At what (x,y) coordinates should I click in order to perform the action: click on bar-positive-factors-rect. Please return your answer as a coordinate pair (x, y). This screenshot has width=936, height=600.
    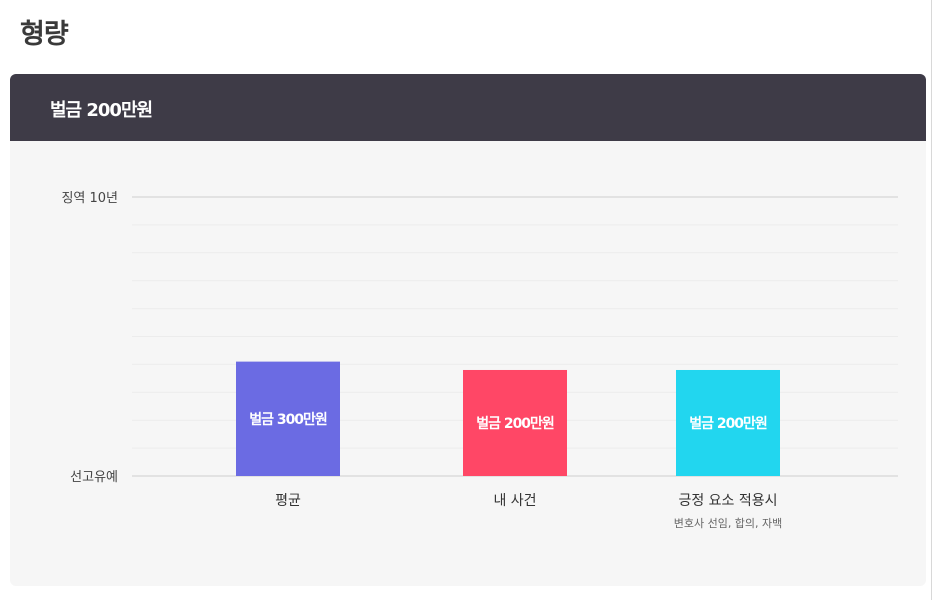
    Looking at the image, I should click on (728, 422).